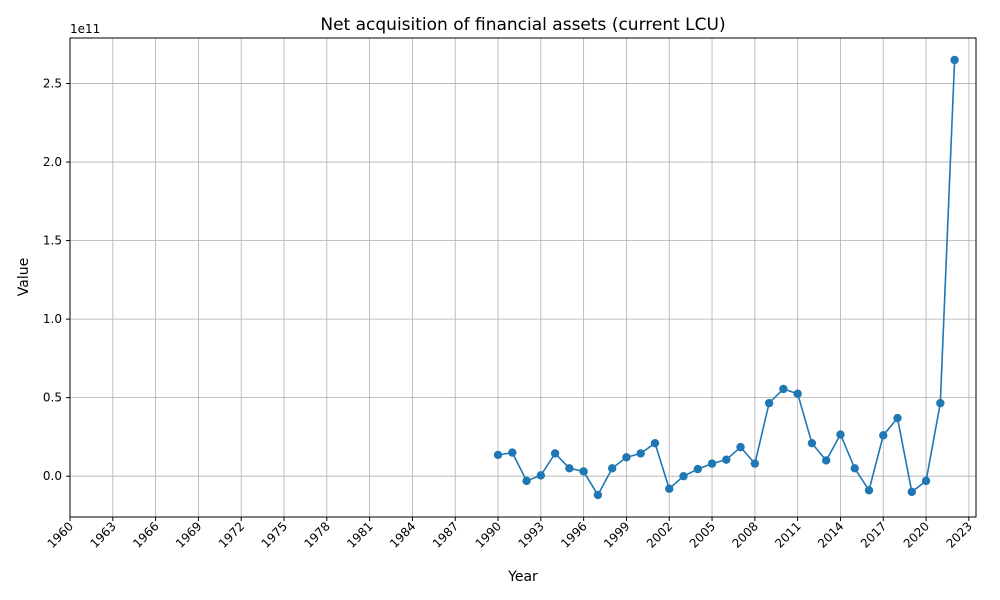 Image resolution: width=1000 pixels, height=600 pixels. Describe the element at coordinates (402, 534) in the screenshot. I see `x-tick-label: 1984` at that location.